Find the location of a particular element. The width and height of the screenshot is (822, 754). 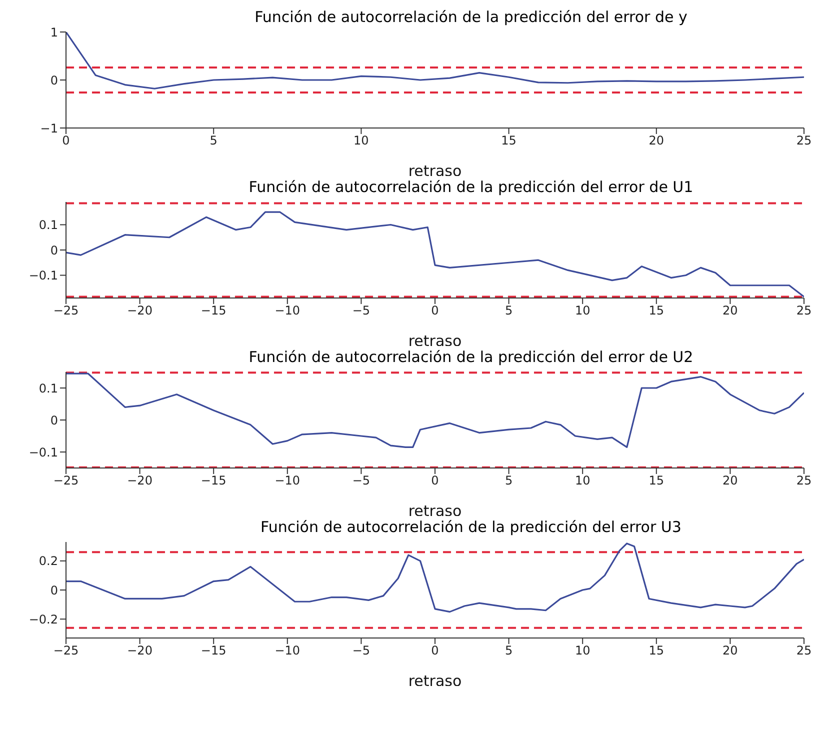

chart-title: Función de autocorrelación de la predicción del error de y is located at coordinates (471, 17).